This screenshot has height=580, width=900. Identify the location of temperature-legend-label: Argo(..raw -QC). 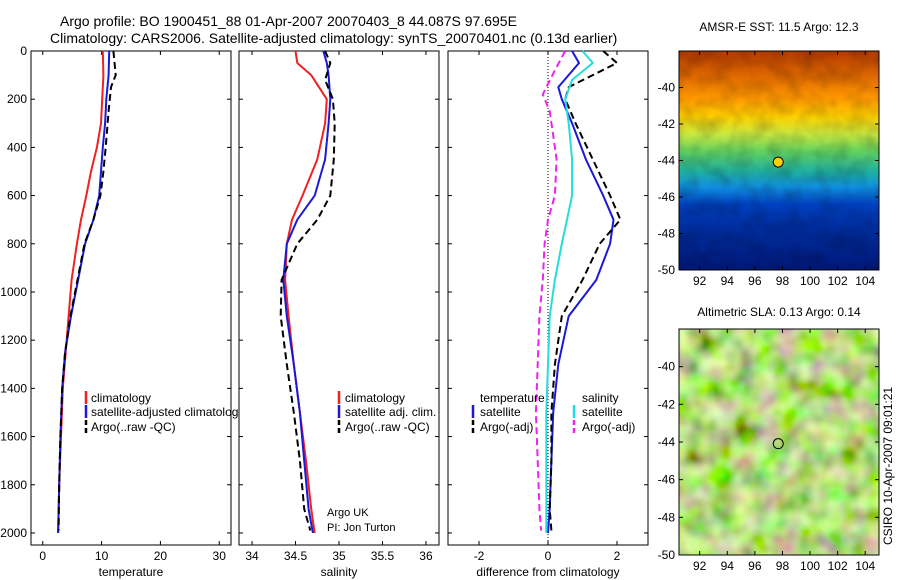
(133, 427).